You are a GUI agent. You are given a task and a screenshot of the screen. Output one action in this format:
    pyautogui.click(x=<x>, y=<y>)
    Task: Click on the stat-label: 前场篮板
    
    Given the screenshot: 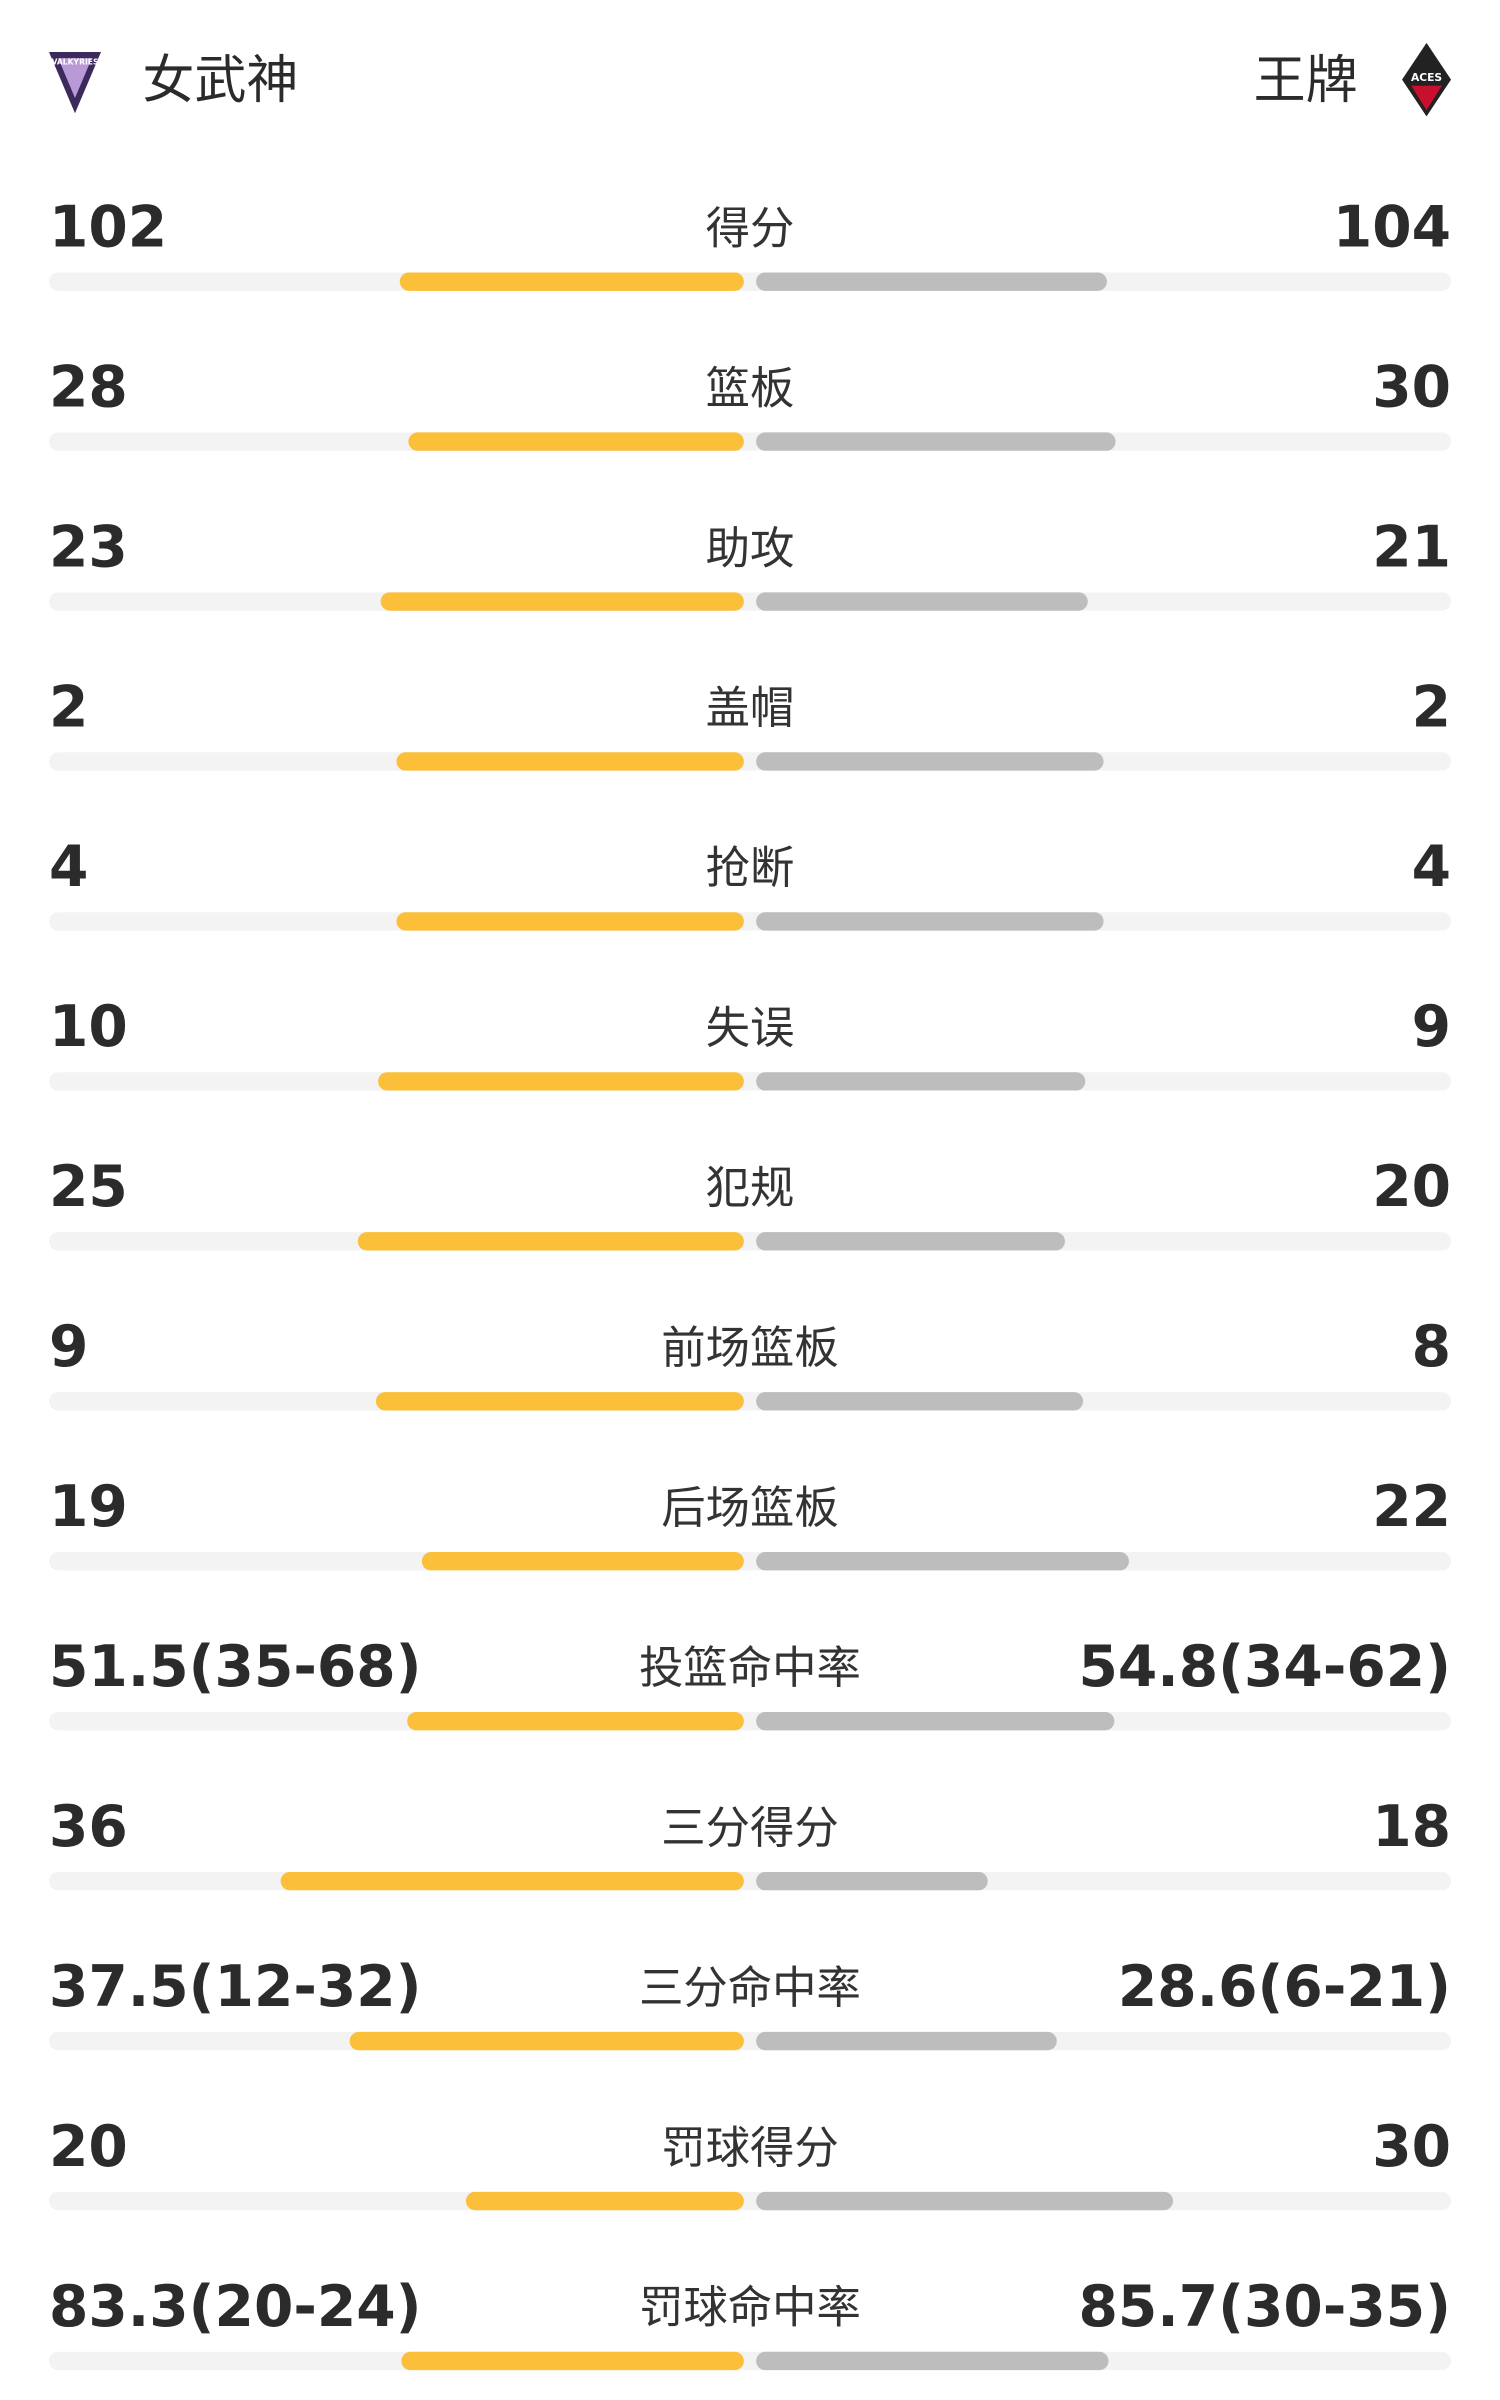 What is the action you would take?
    pyautogui.click(x=750, y=1348)
    